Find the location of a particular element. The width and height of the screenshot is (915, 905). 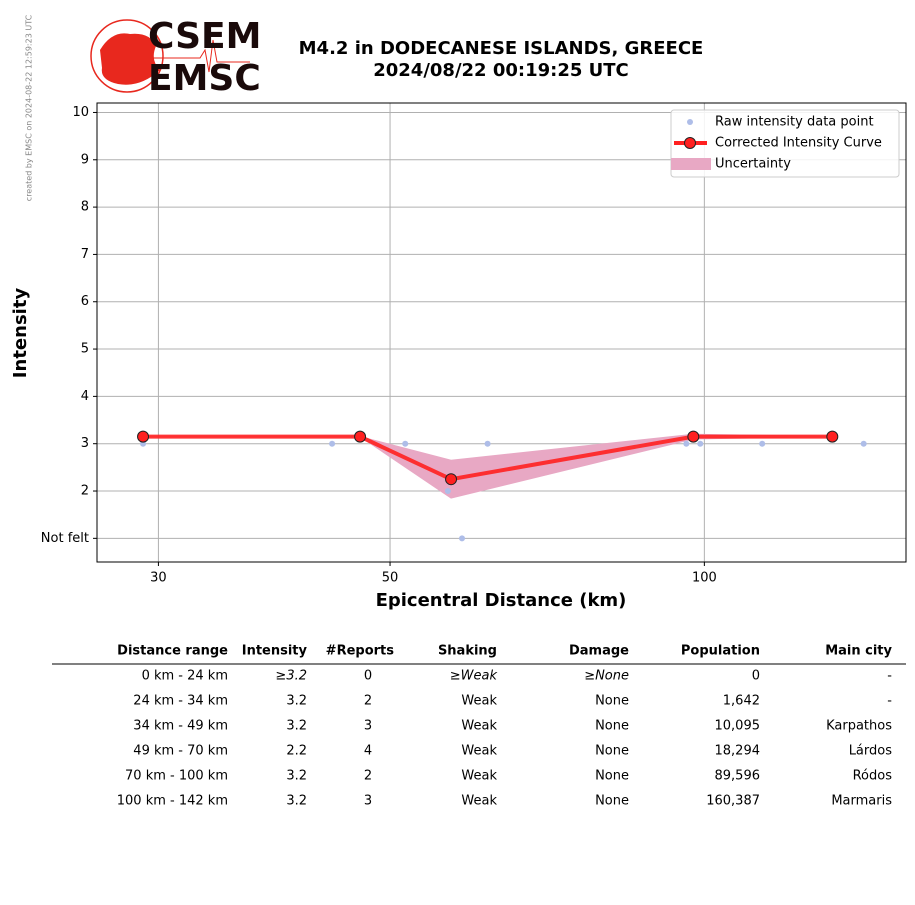

y-tick-label: 7 is located at coordinates (85, 254).